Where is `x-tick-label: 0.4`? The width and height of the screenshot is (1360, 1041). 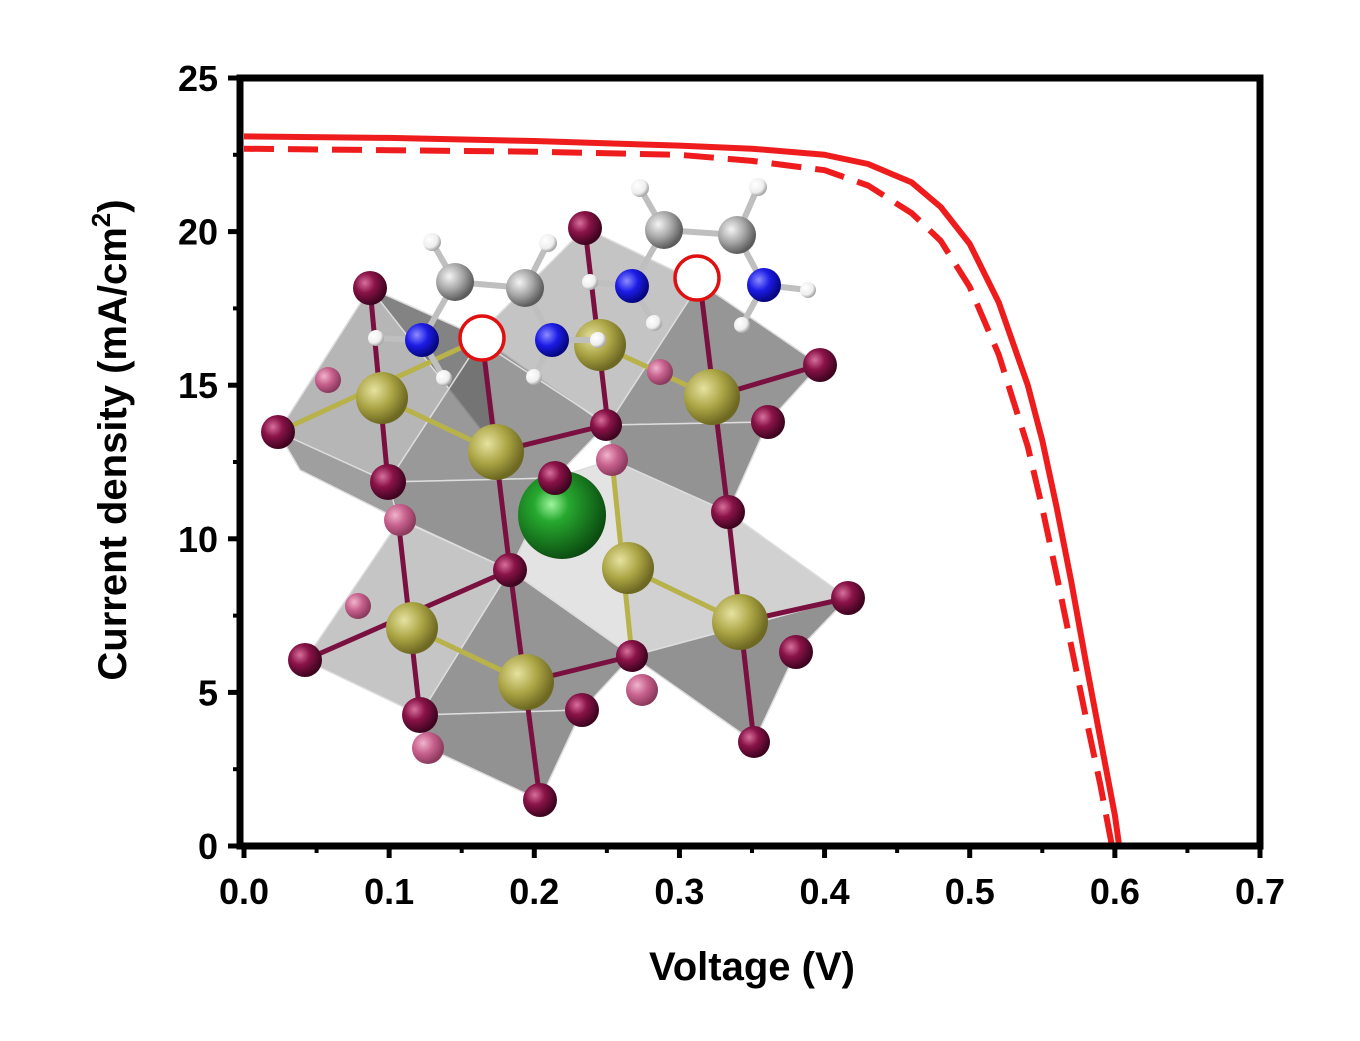 x-tick-label: 0.4 is located at coordinates (825, 891).